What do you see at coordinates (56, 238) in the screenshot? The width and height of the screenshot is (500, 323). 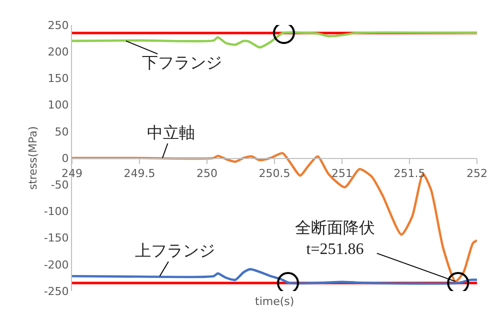 I see `y-tick-label: -150` at bounding box center [56, 238].